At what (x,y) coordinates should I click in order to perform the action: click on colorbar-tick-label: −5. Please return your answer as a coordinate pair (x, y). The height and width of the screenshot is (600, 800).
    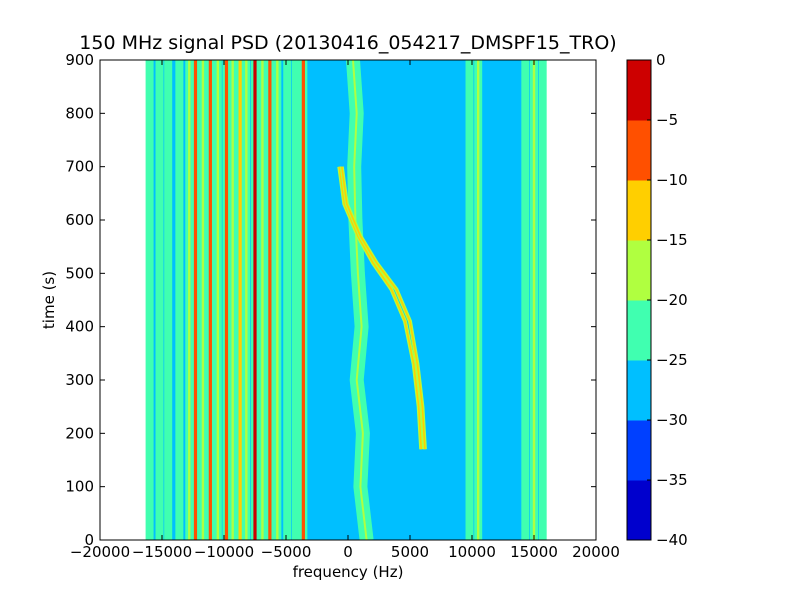
    Looking at the image, I should click on (667, 120).